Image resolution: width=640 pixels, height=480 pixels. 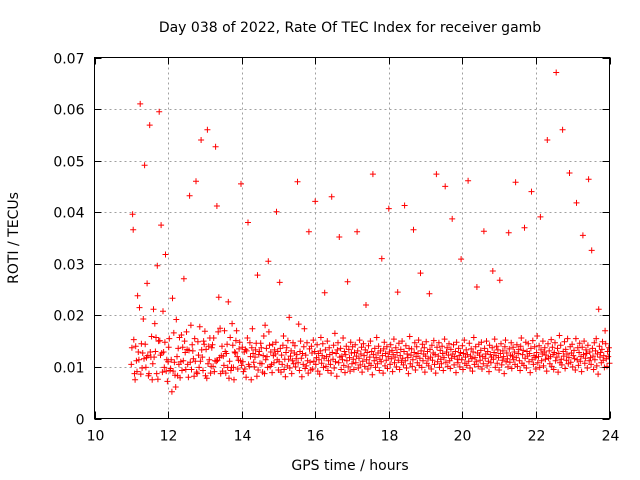 I want to click on y-tick-label: 0.04, so click(x=68, y=214).